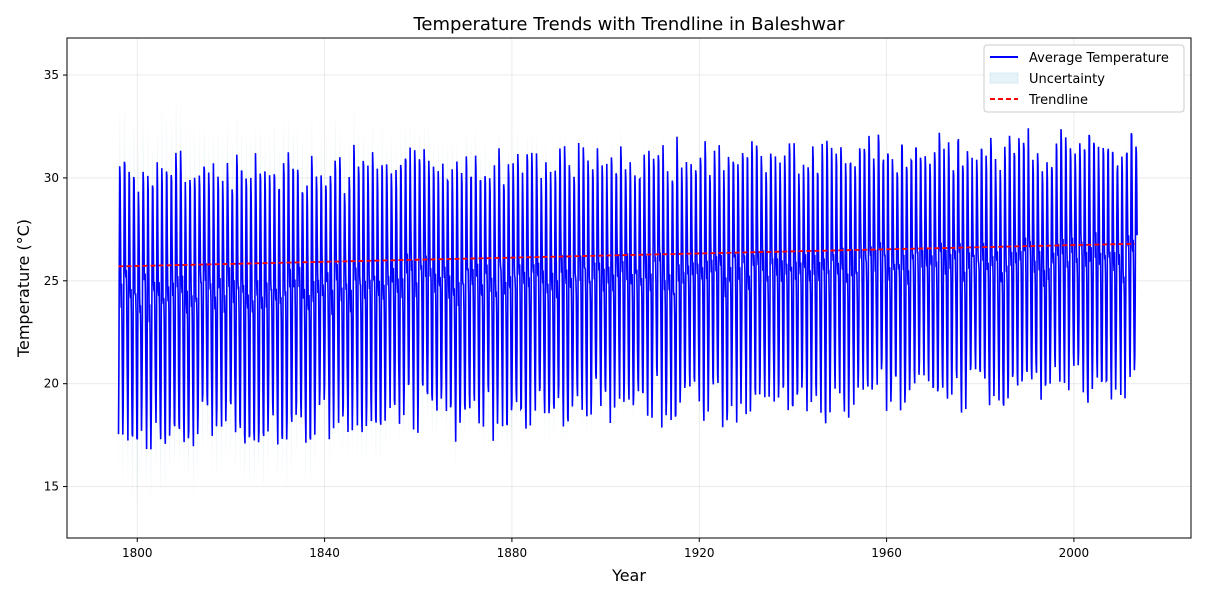 The image size is (1206, 600). Describe the element at coordinates (1067, 79) in the screenshot. I see `legend-uncertainty-label: Uncertainty` at that location.